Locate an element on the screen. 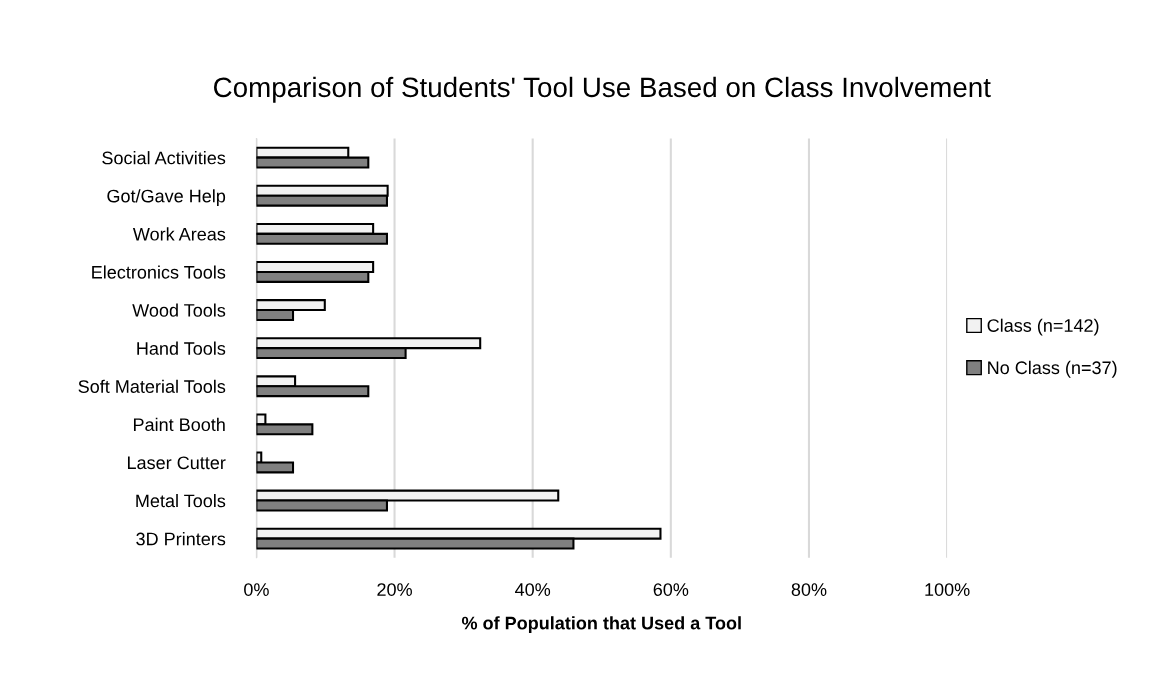  y-tick-label: Paint Booth is located at coordinates (179, 424).